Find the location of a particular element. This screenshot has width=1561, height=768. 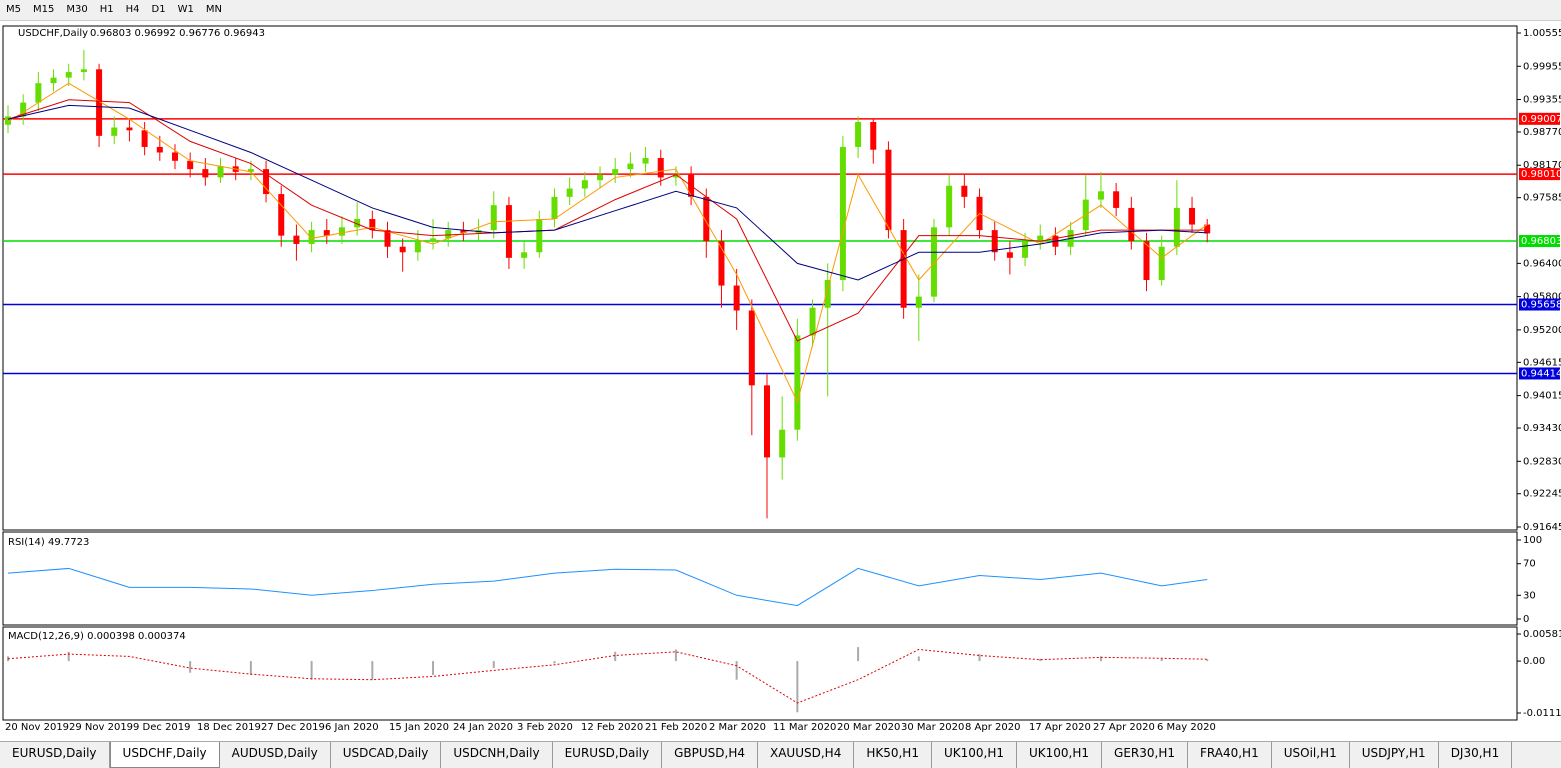

chart-tab: USDCAD,Daily is located at coordinates (386, 755).